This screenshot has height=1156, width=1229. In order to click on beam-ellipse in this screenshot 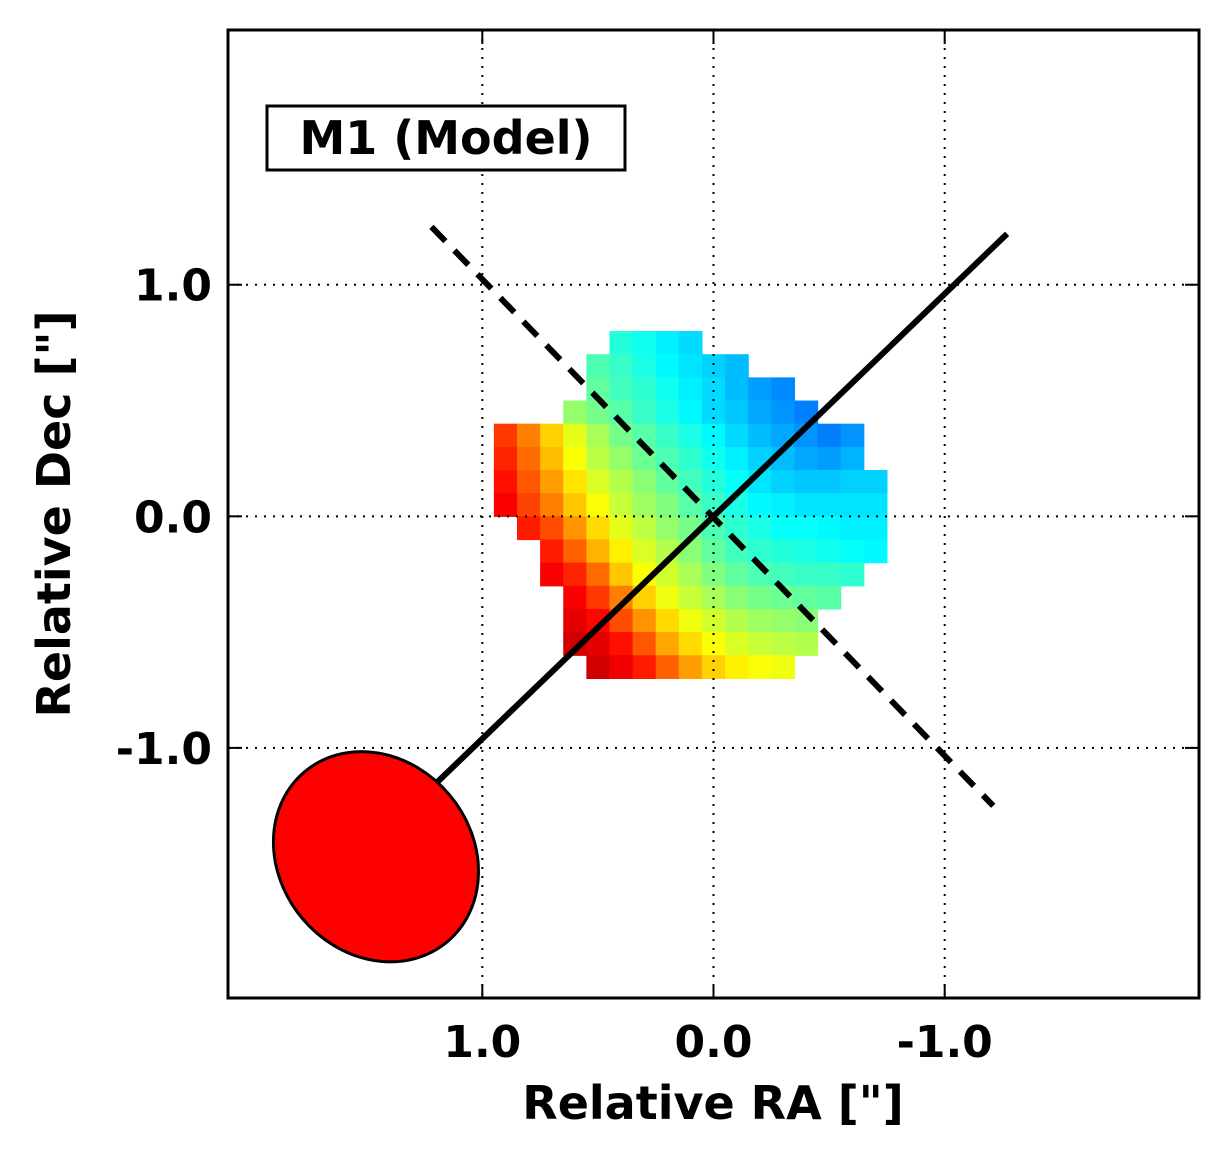, I will do `click(375, 857)`.